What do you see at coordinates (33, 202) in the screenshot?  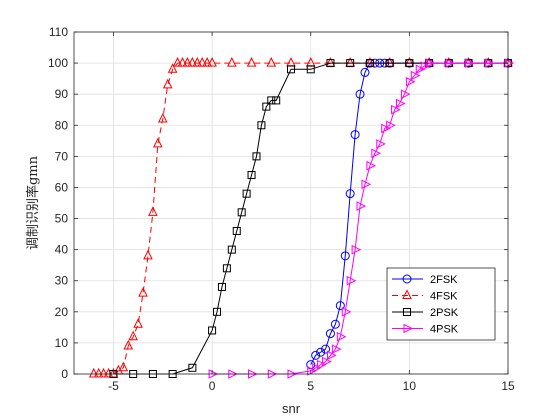 I see `y-axis-label: 调制识别率gmn` at bounding box center [33, 202].